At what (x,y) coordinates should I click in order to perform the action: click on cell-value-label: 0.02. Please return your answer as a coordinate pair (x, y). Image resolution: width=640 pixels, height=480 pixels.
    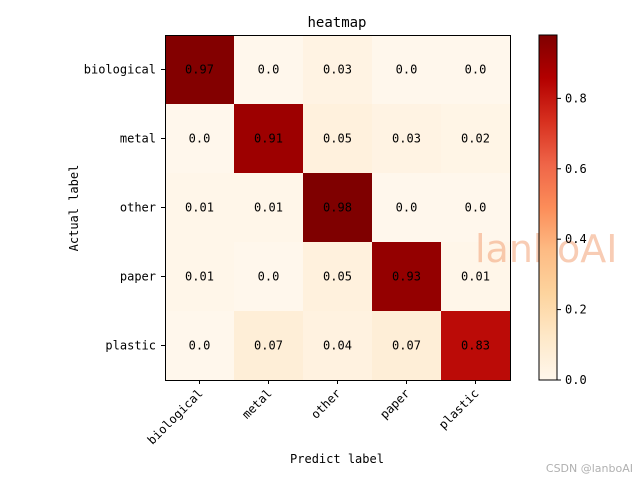
    Looking at the image, I should click on (475, 139).